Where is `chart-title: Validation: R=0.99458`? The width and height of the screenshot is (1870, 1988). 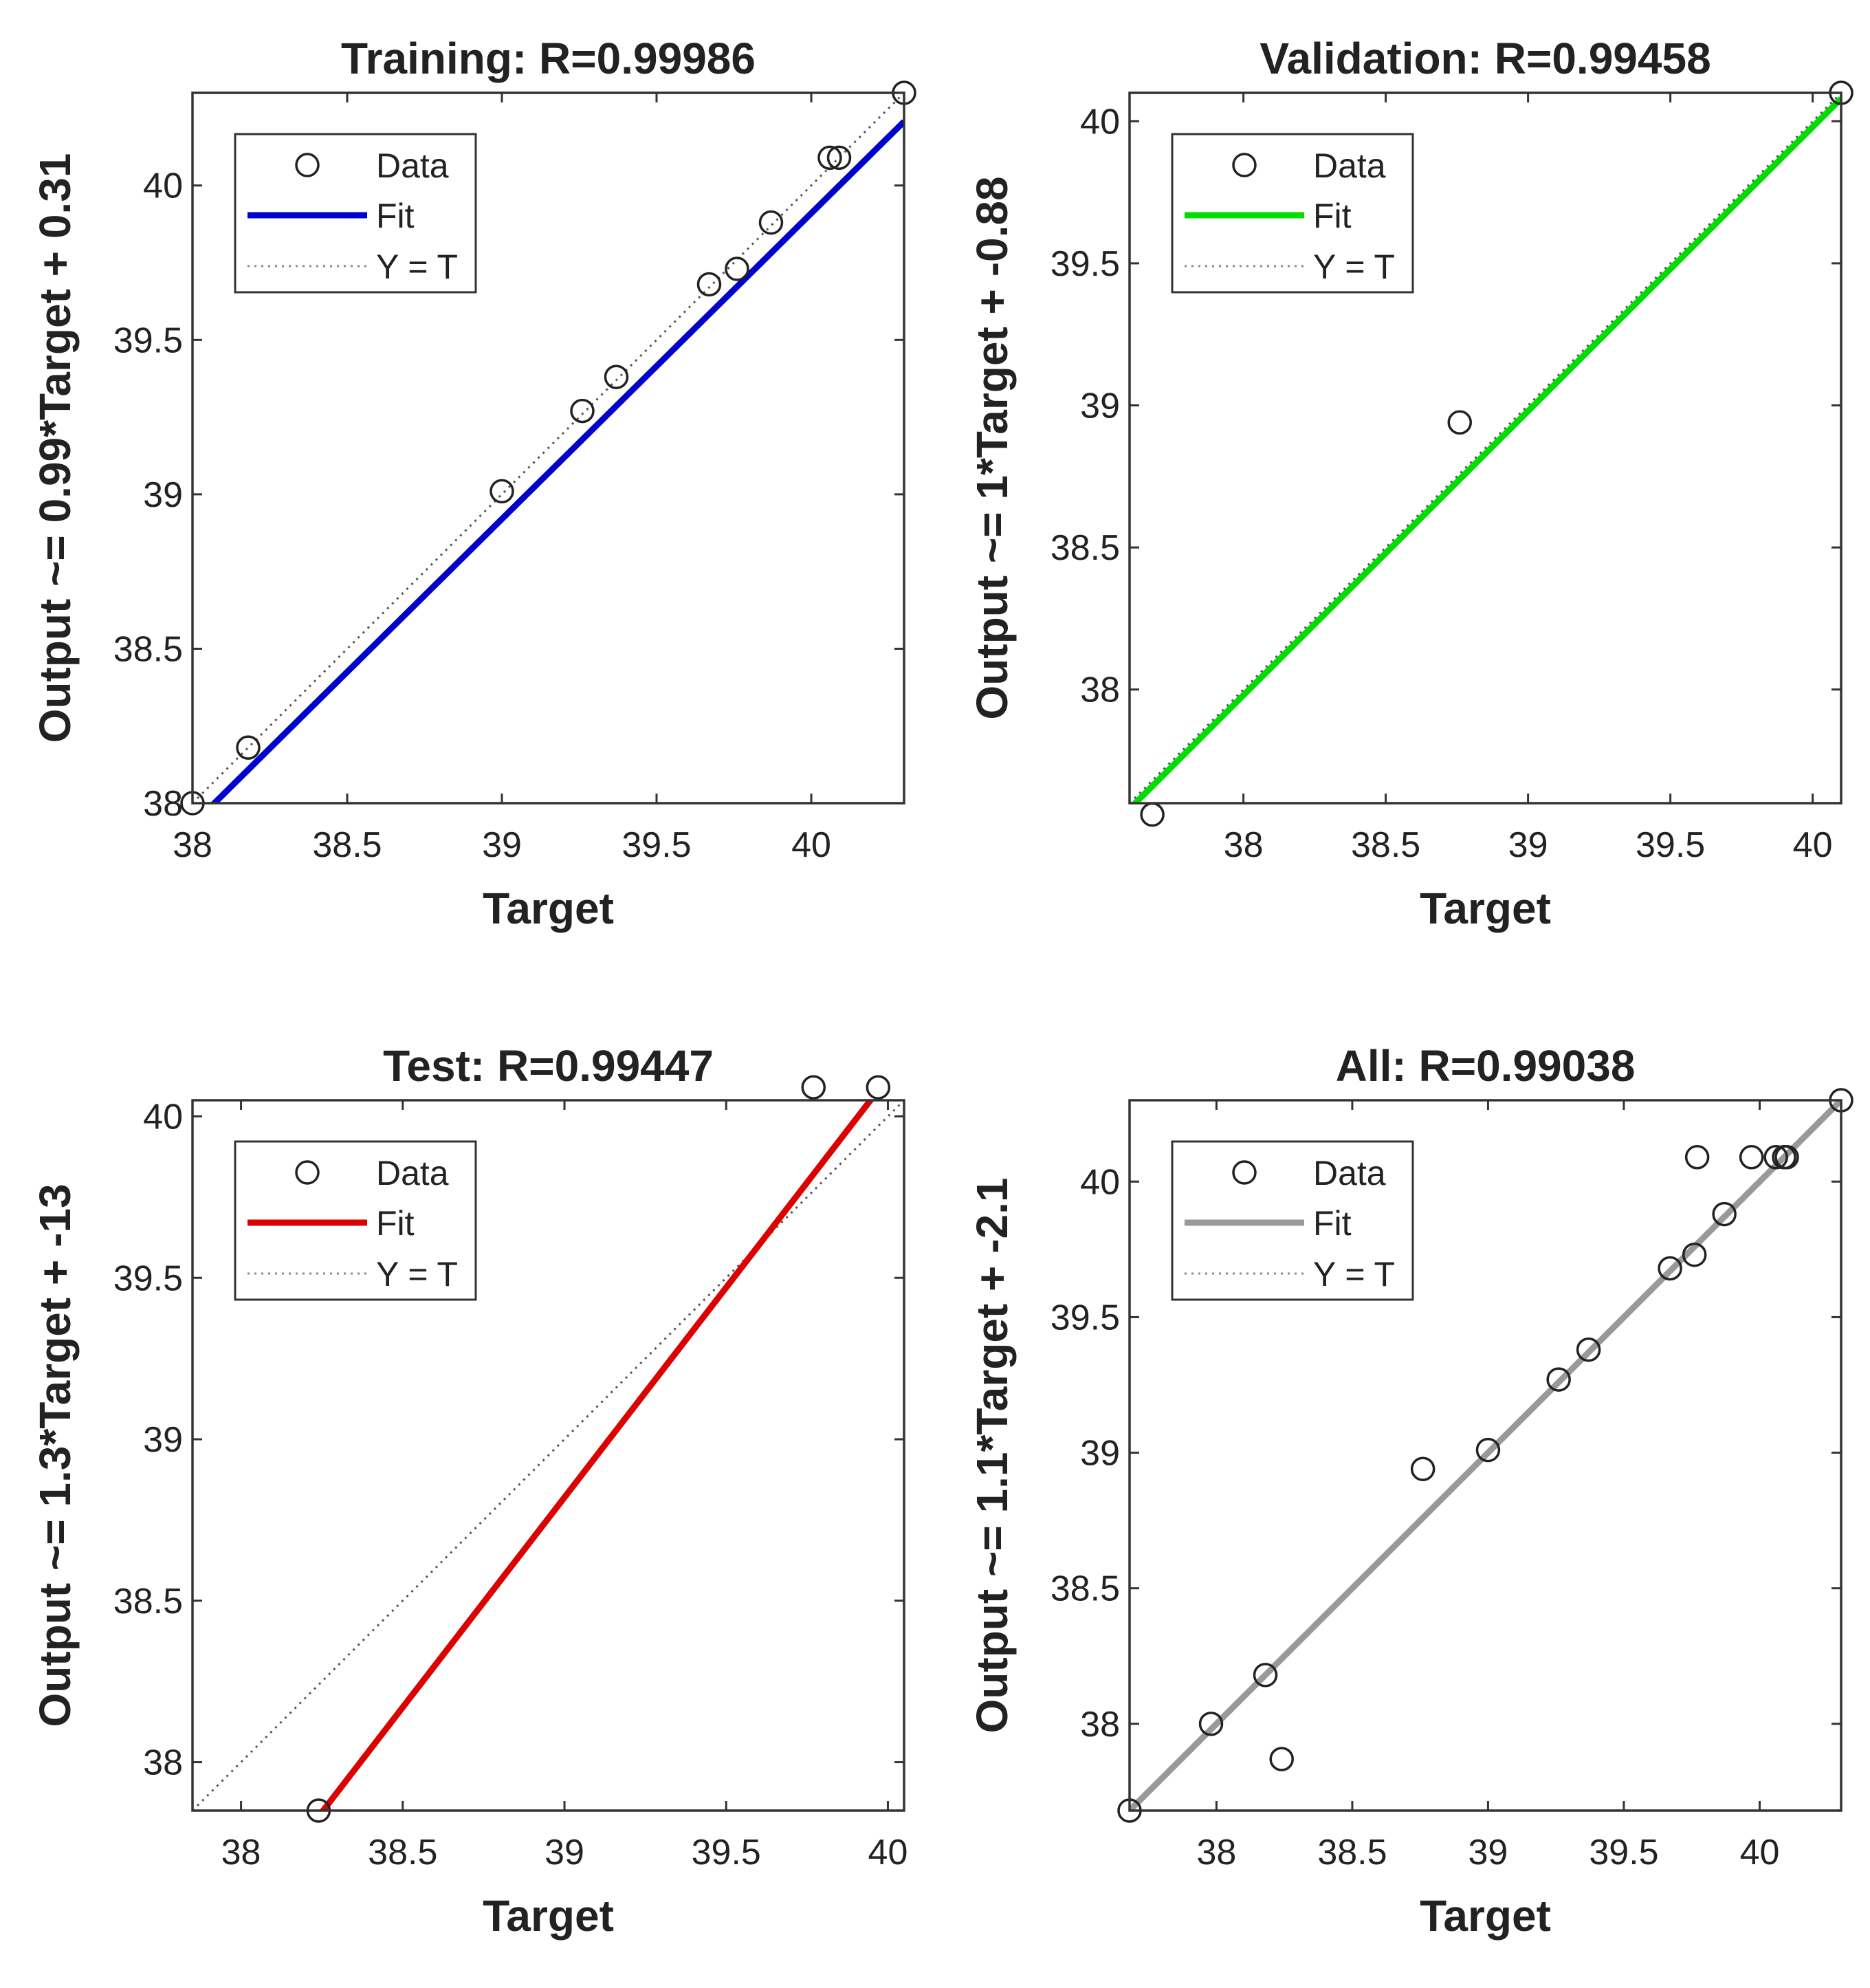
chart-title: Validation: R=0.99458 is located at coordinates (1485, 58).